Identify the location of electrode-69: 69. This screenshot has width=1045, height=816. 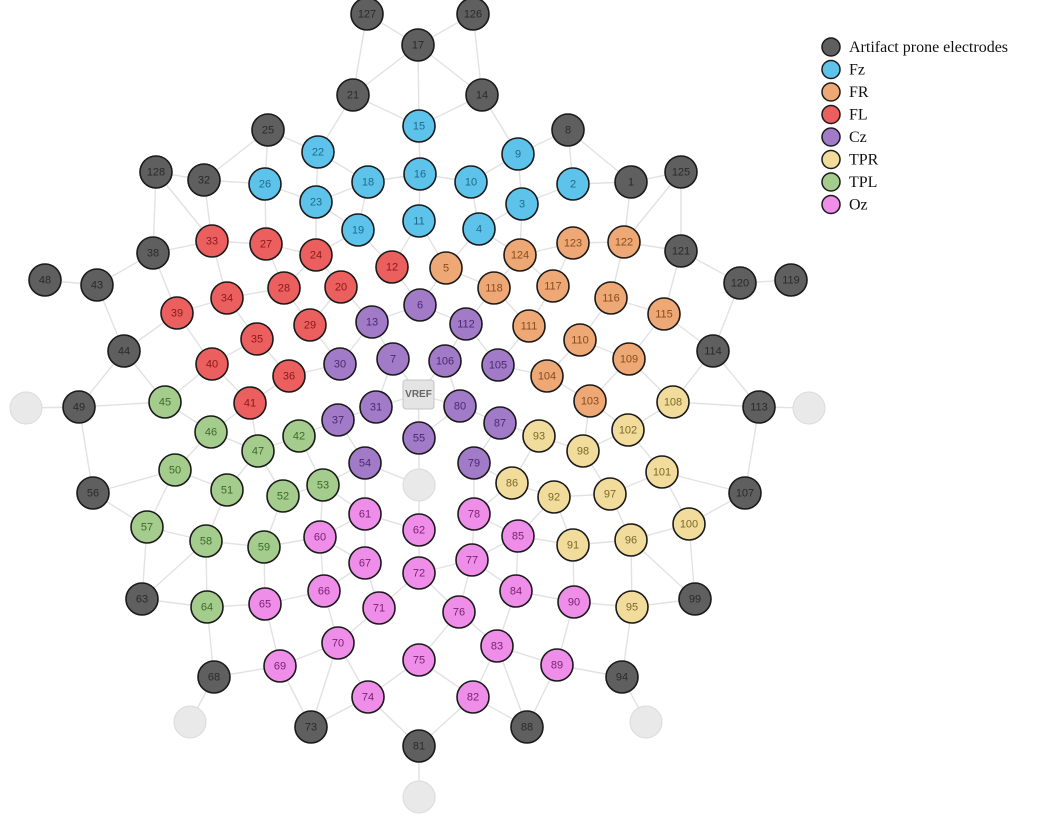
(280, 666).